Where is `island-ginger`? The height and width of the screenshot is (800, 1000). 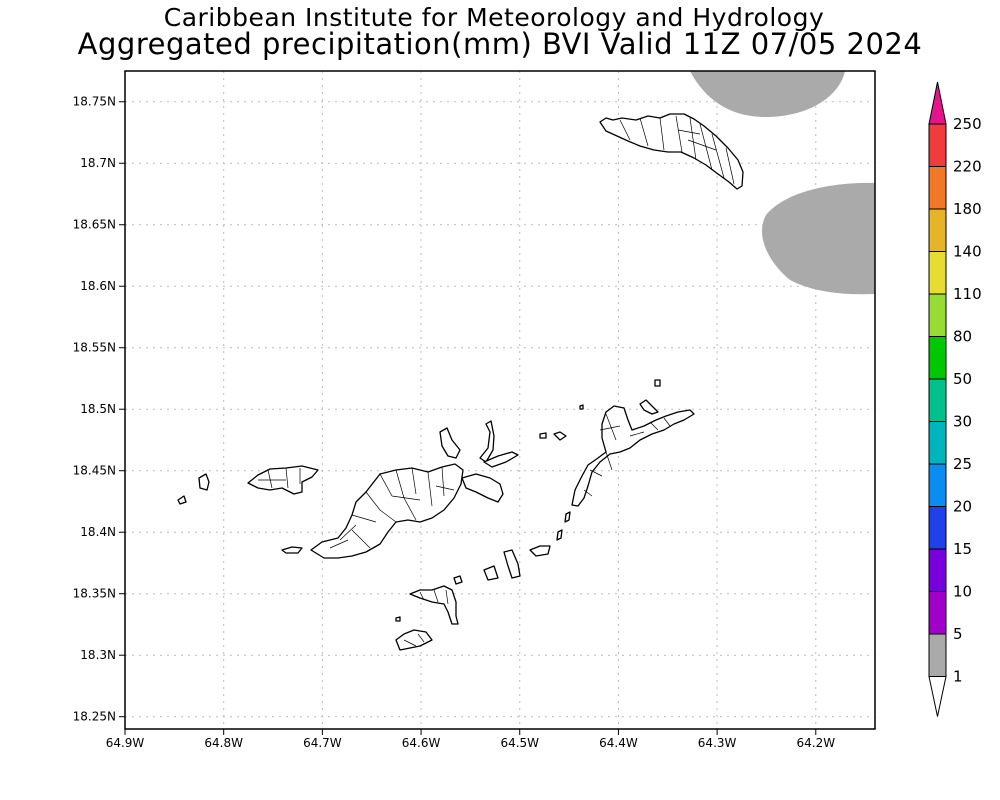
island-ginger is located at coordinates (560, 436).